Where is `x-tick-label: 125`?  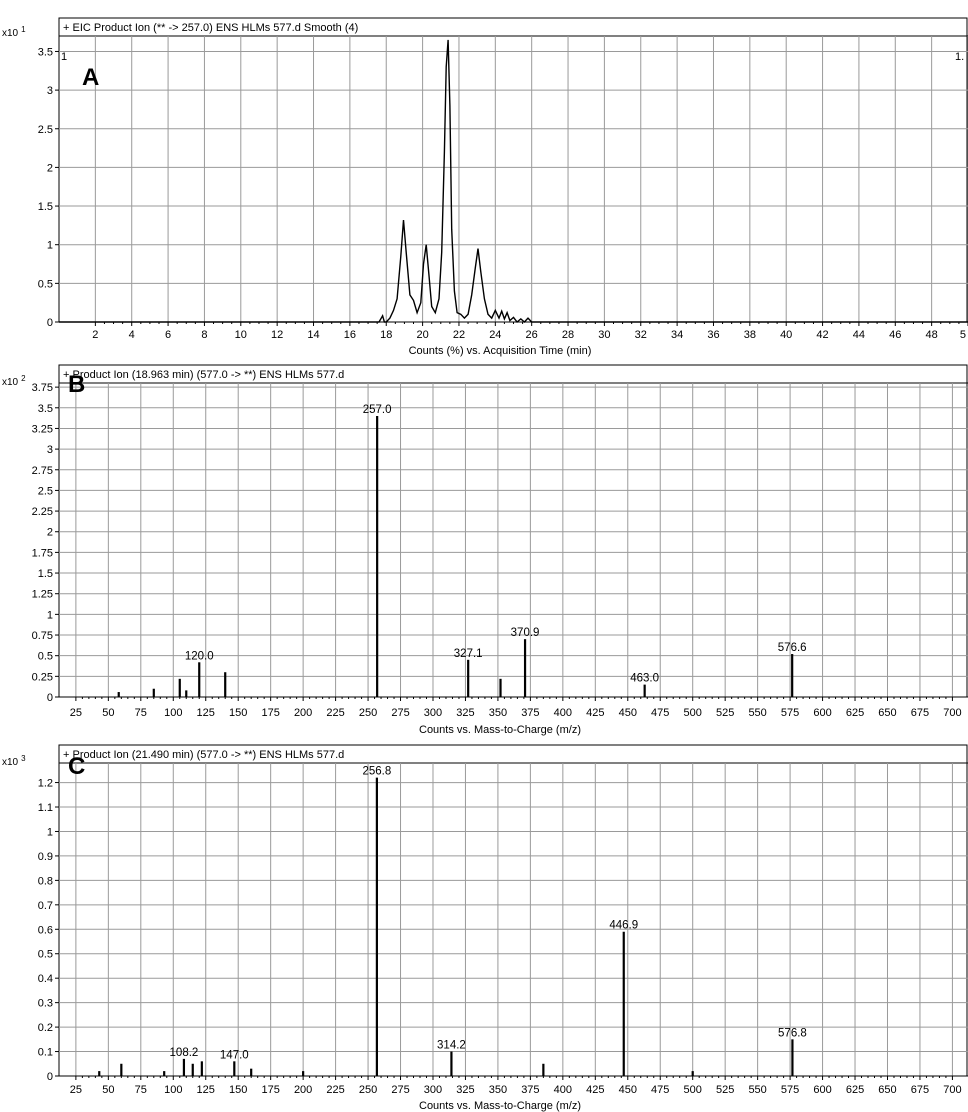 x-tick-label: 125 is located at coordinates (206, 1090).